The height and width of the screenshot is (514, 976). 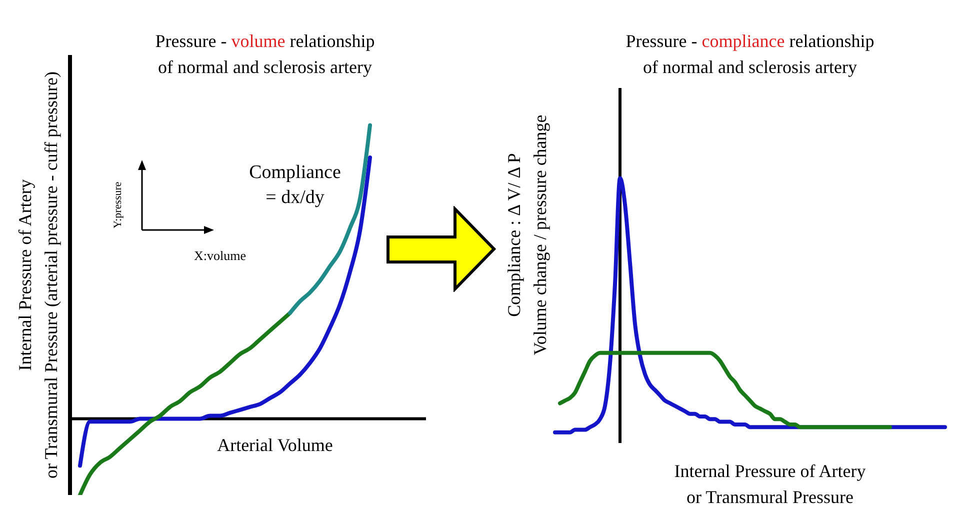 I want to click on y-axis-title: Internal Pressure of Artery or Transmural Pressure (arterial pressure - cuff pressure), so click(x=38, y=275).